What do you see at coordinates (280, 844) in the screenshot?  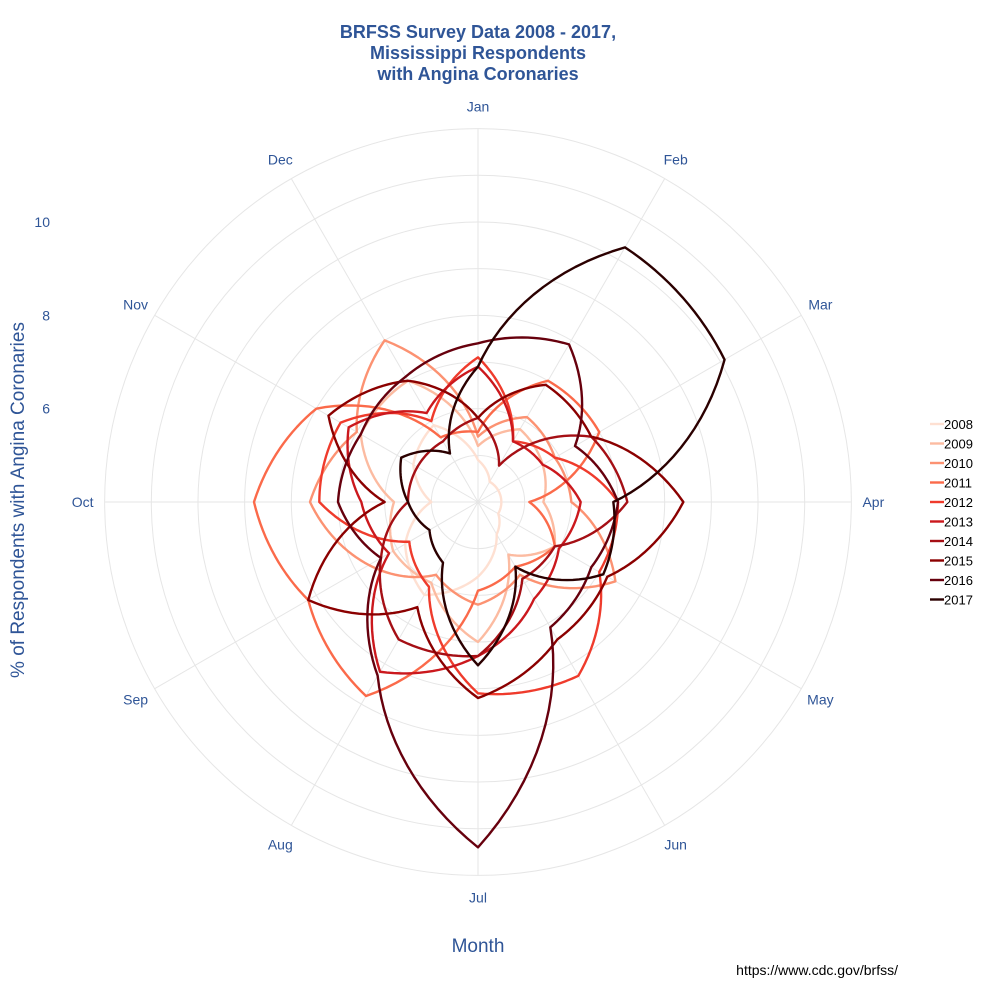 I see `month-label-aug: Aug` at bounding box center [280, 844].